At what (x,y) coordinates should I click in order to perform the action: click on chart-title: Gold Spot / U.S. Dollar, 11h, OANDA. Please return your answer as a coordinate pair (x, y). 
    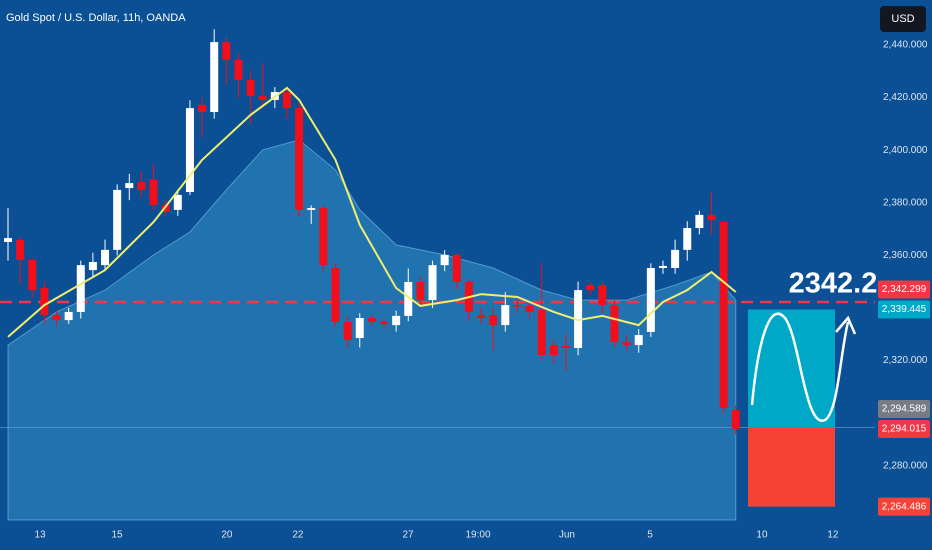
    Looking at the image, I should click on (96, 18).